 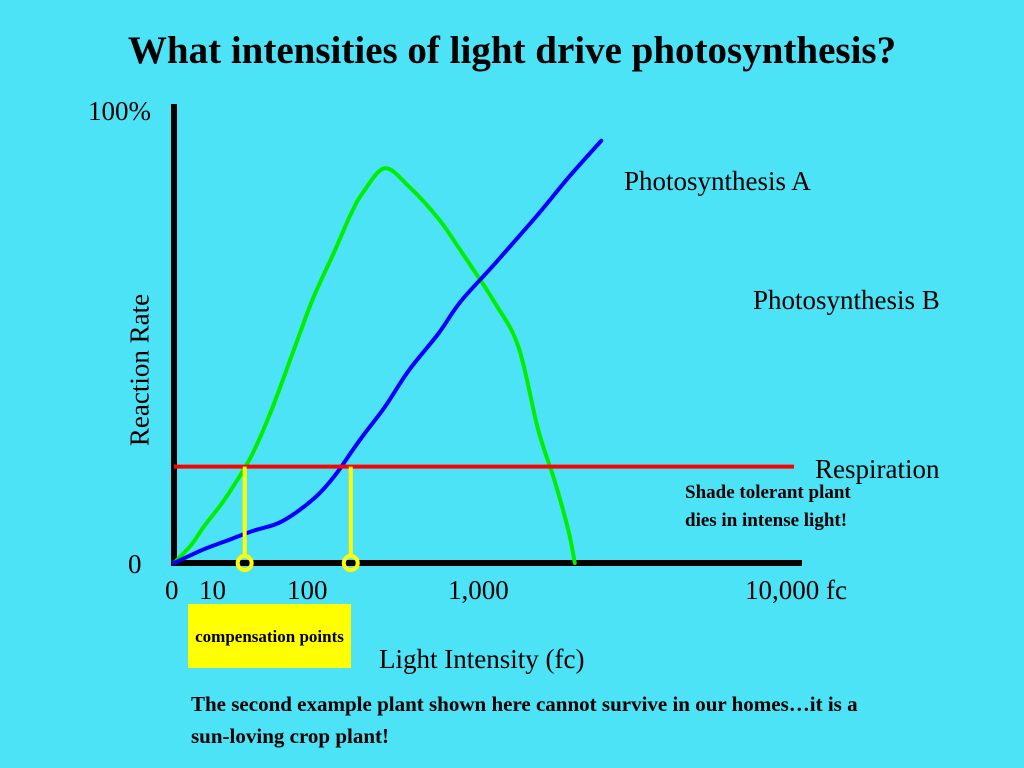 I want to click on y-tick-label-100: 100%, so click(x=119, y=111).